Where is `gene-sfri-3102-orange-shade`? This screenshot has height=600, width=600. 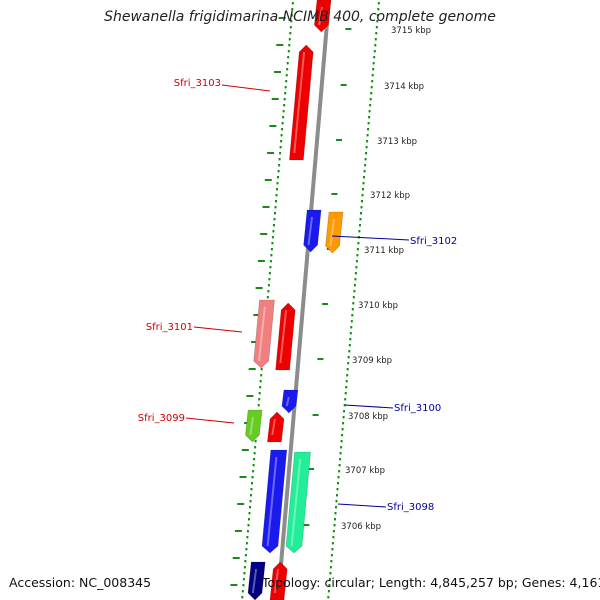
gene-sfri-3102-orange-shade is located at coordinates (332, 232).